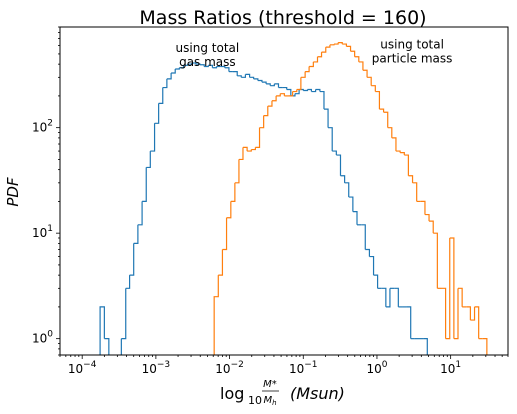 The width and height of the screenshot is (517, 414). Describe the element at coordinates (46, 191) in the screenshot. I see `y-axis: 10⁰ 10¹ 10²` at that location.